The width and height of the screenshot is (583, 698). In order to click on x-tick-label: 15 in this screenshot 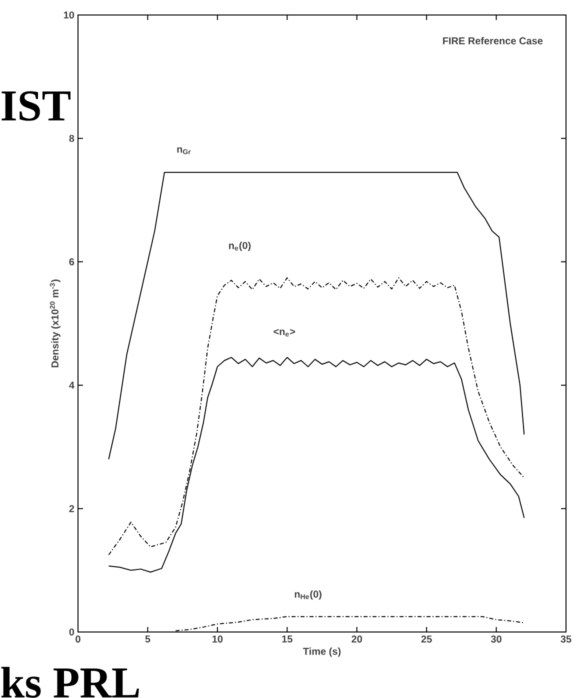, I will do `click(287, 639)`.